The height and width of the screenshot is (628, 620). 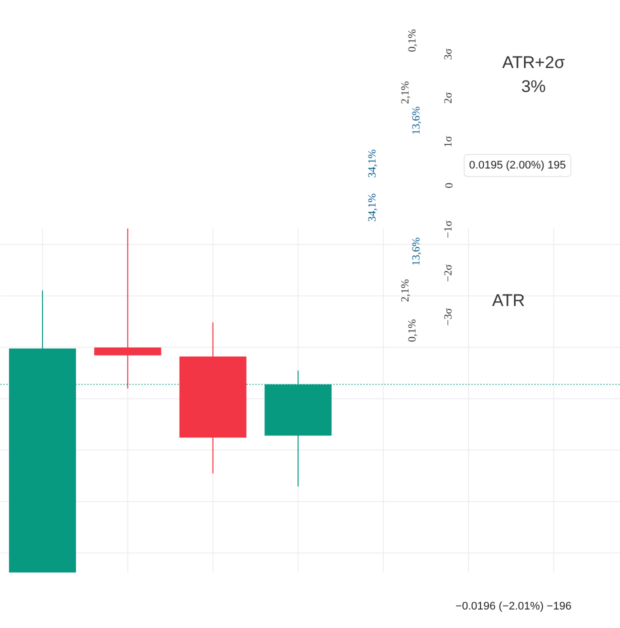 I want to click on text: −3σ, so click(x=448, y=317).